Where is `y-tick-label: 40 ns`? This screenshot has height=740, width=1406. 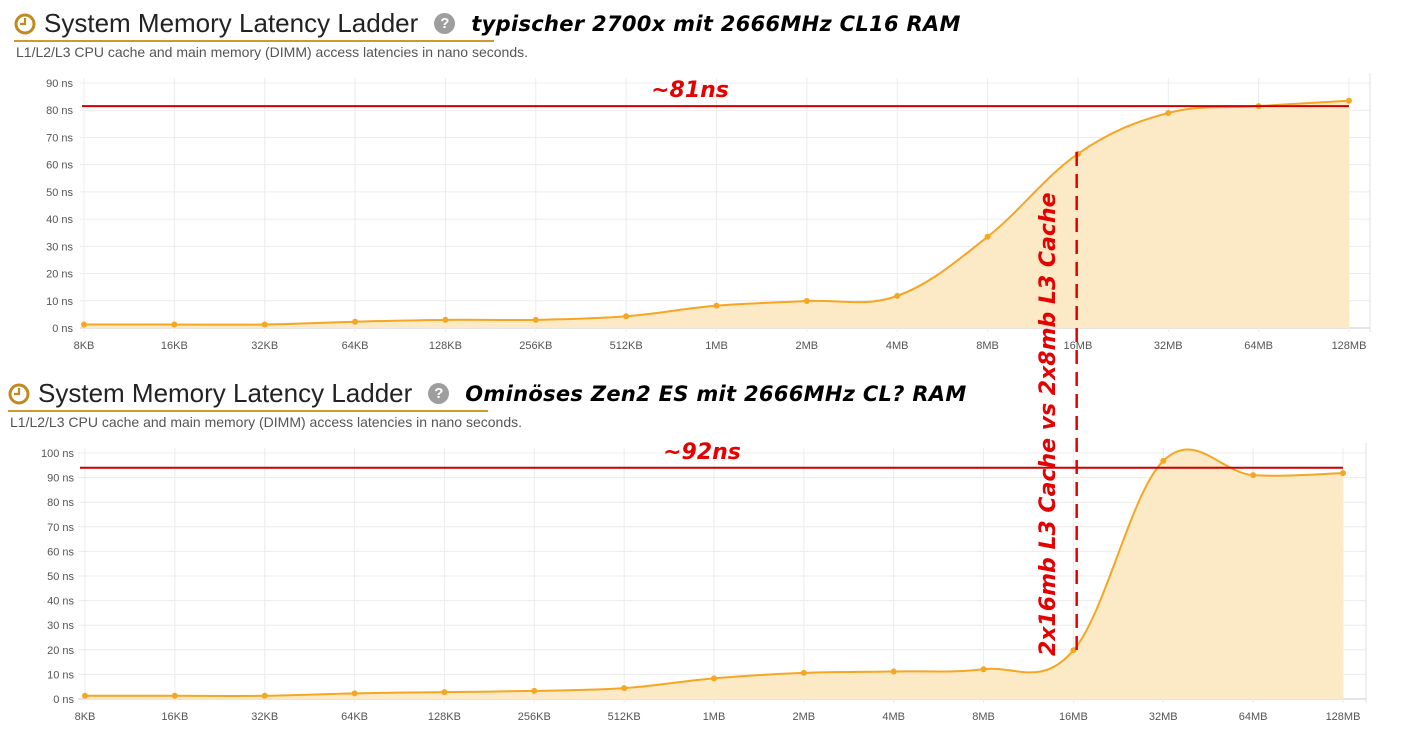
y-tick-label: 40 ns is located at coordinates (59, 220).